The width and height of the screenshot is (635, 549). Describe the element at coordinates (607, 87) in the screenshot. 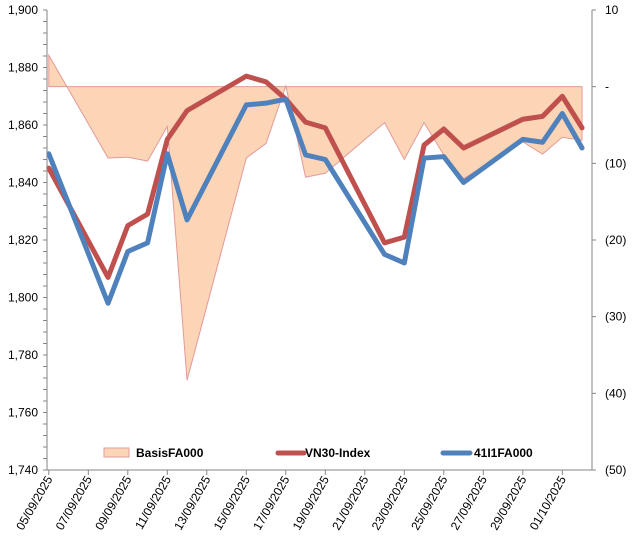

I see `right-tick-label: -` at that location.